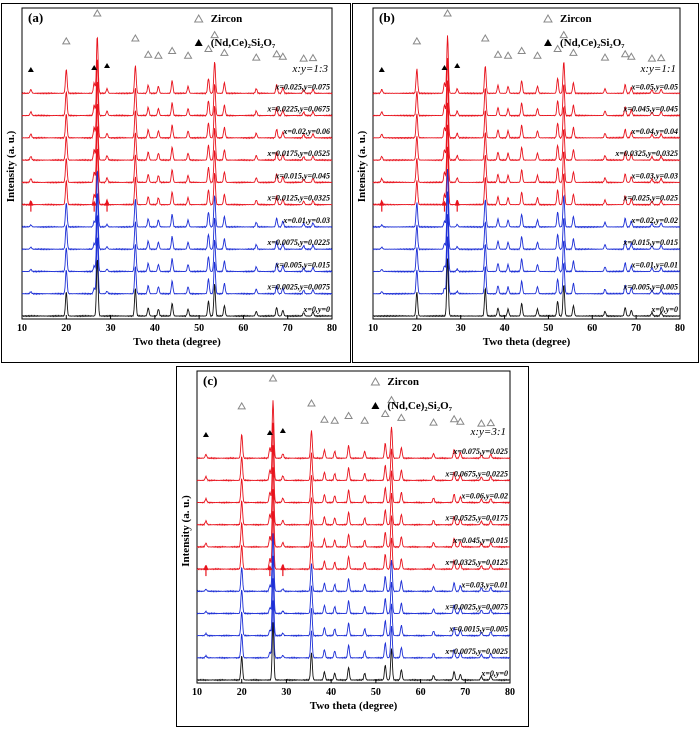 This screenshot has height=729, width=700. I want to click on panel-label: (b), so click(387, 17).